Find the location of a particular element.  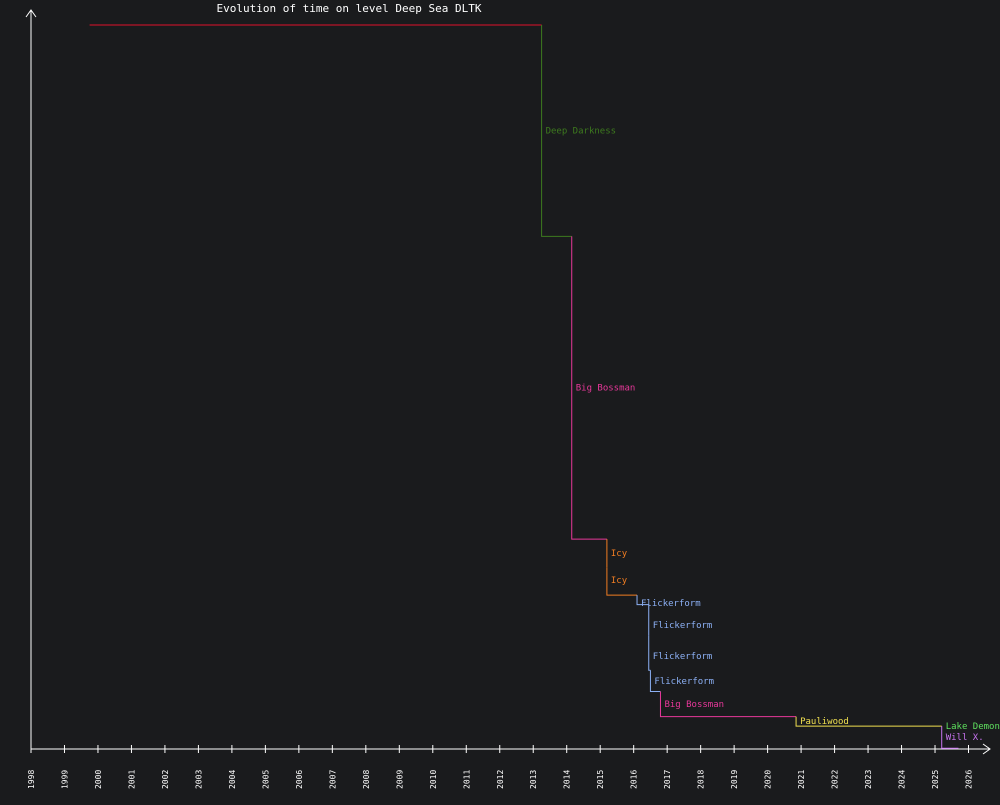

x-tick-label: 2013 is located at coordinates (533, 779).